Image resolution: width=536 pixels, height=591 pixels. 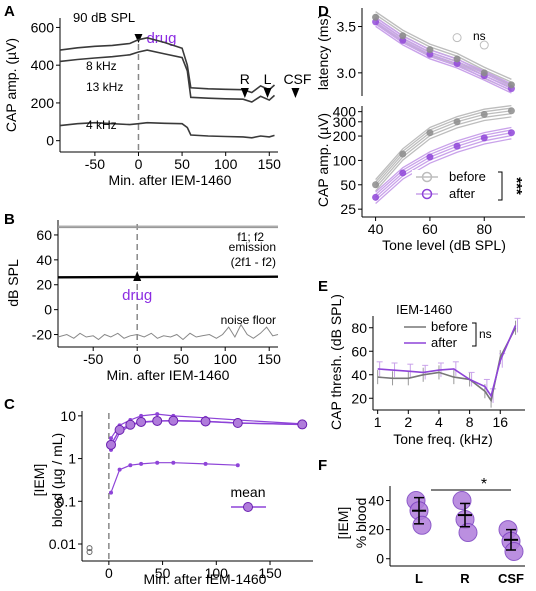 What do you see at coordinates (11, 85) in the screenshot?
I see `y-axis-title: CAP amp. (µV)` at bounding box center [11, 85].